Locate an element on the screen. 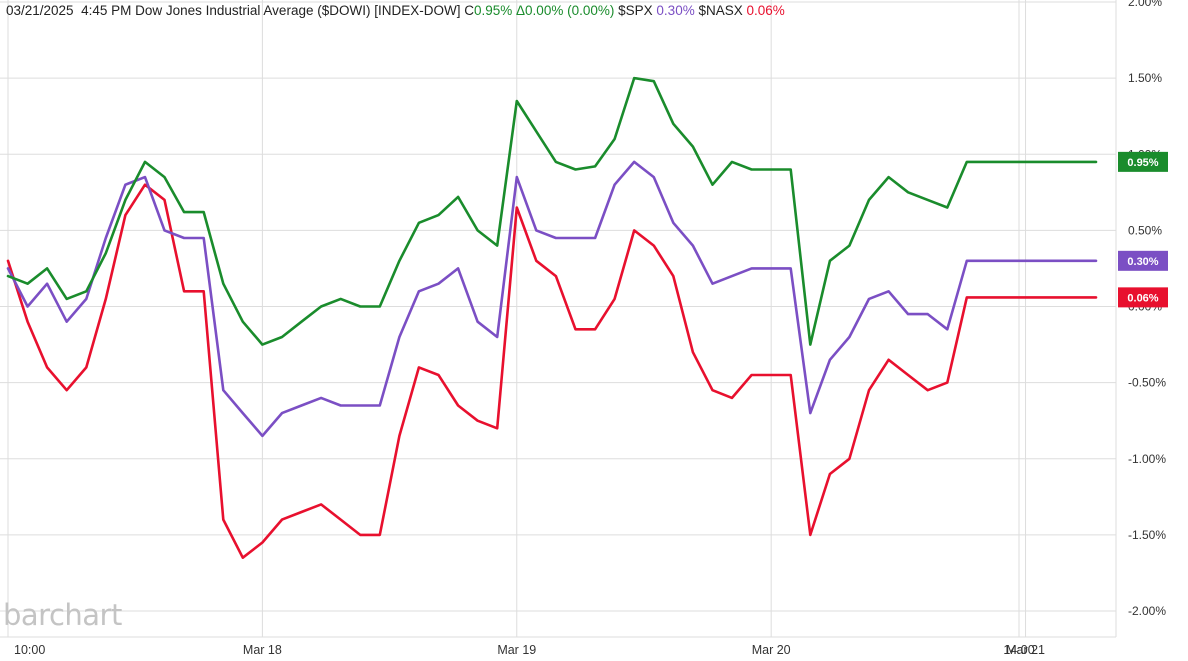 The width and height of the screenshot is (1188, 661). barchart-logo: barchart is located at coordinates (62, 615).